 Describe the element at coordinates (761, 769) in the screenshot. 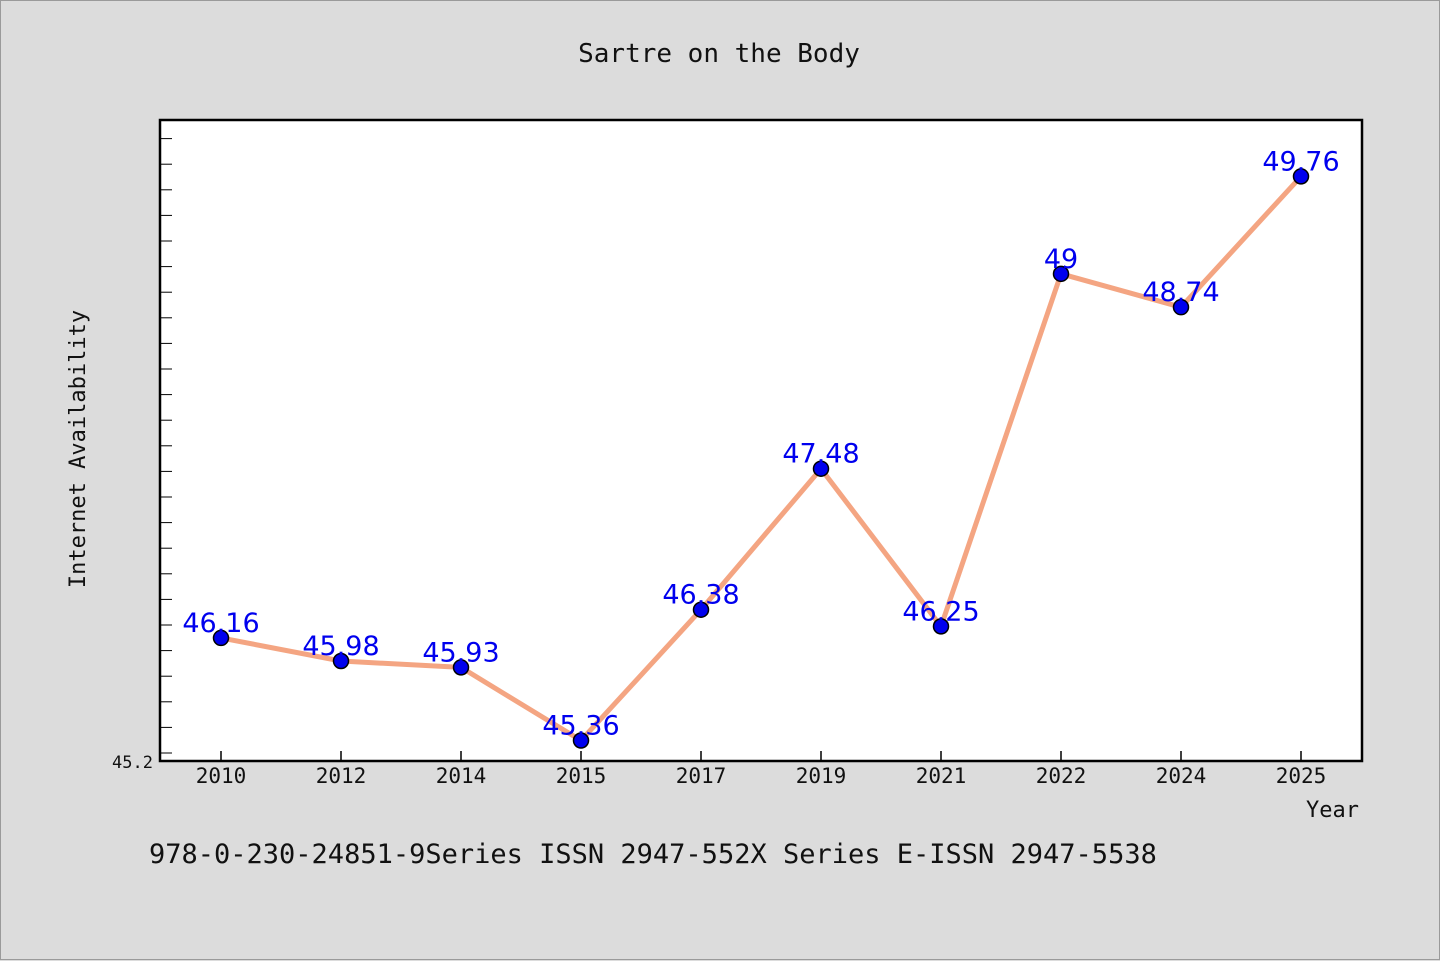

I see `x-axis-ticks: 2010 2012 2014 2015 2017 2019 2021 2022 2024 2025` at that location.